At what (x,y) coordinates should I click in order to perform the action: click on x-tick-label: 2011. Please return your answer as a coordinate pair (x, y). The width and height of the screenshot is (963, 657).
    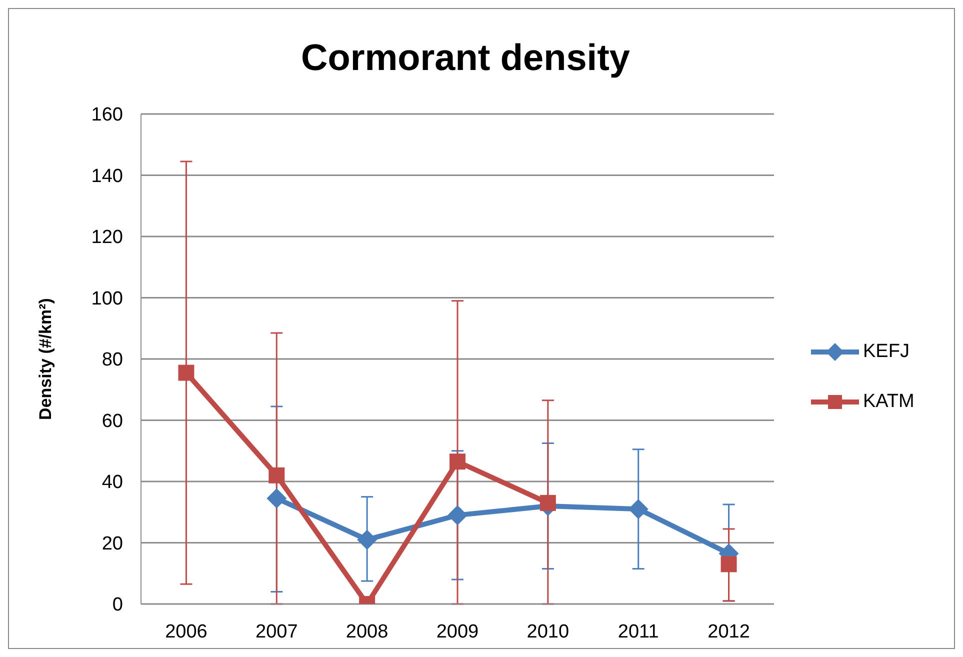
    Looking at the image, I should click on (638, 631).